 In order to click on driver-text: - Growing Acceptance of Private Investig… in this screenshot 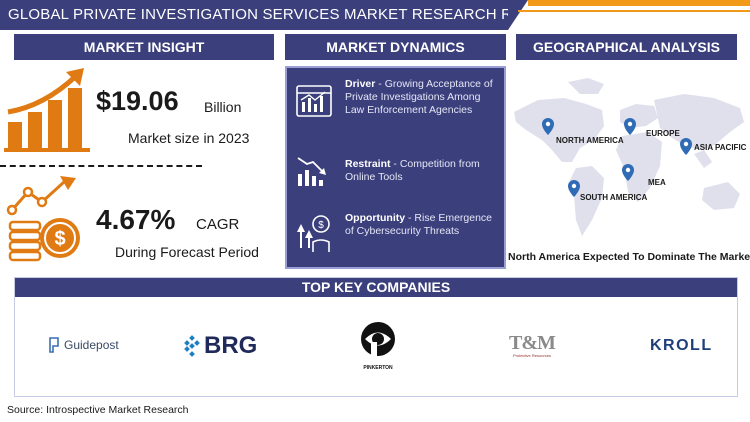, I will do `click(419, 97)`.